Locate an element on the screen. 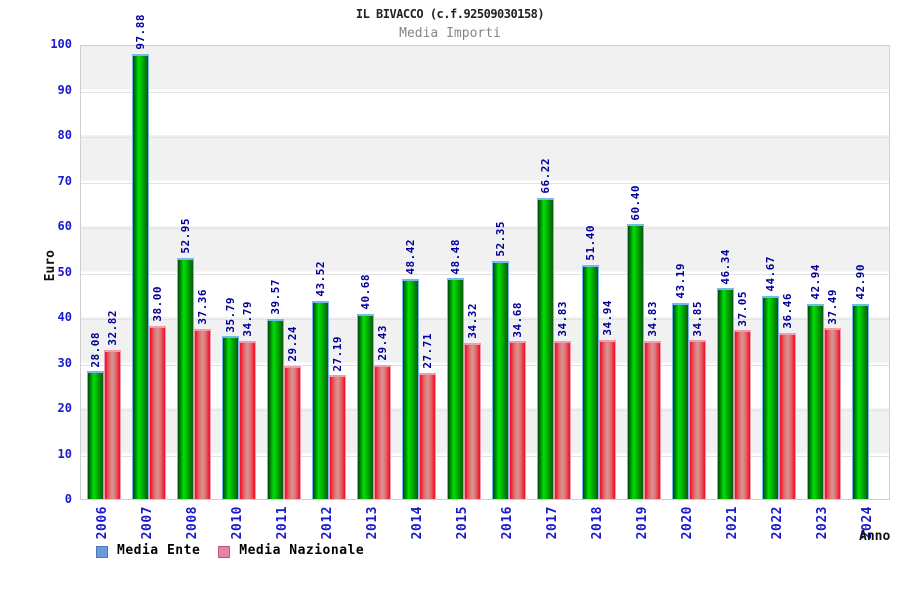 The width and height of the screenshot is (900, 600). bar-value-label-media-ente-2008: 52.95 is located at coordinates (185, 236).